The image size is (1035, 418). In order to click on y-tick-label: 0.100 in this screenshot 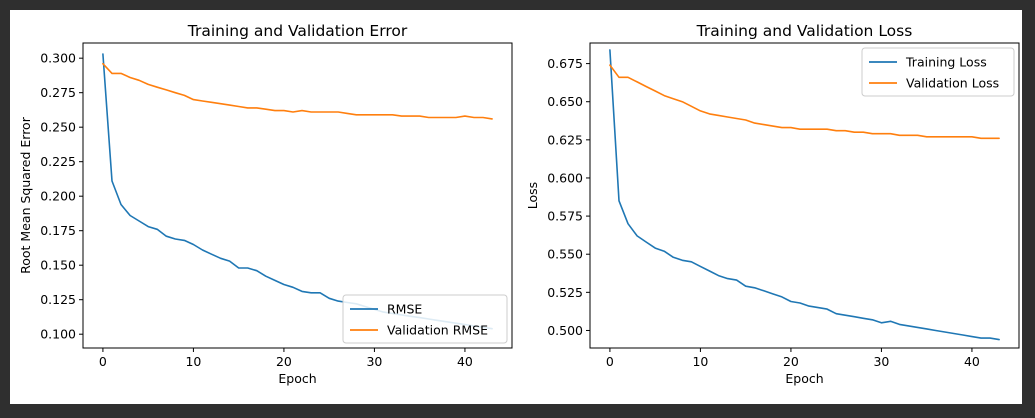, I will do `click(58, 334)`.